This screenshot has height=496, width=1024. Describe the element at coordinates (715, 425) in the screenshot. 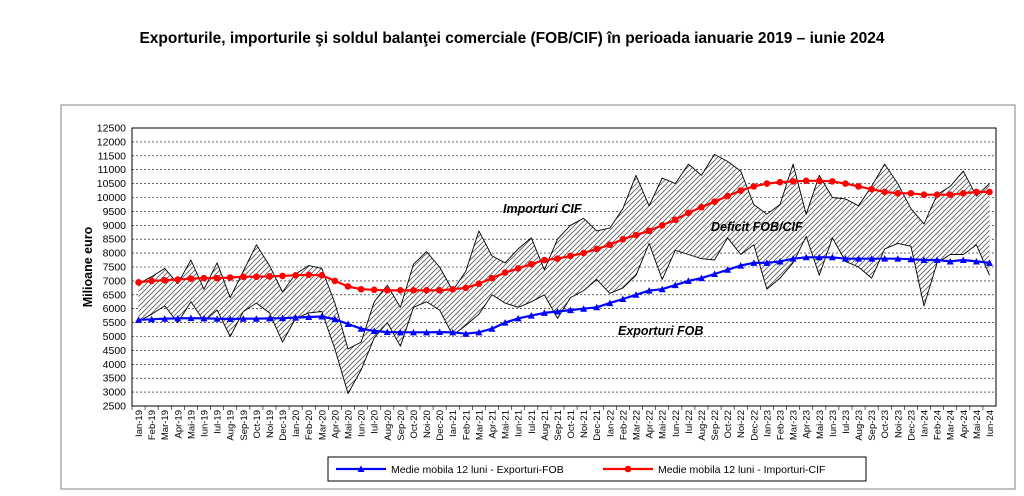

I see `x-tick-label: Sep-22` at that location.